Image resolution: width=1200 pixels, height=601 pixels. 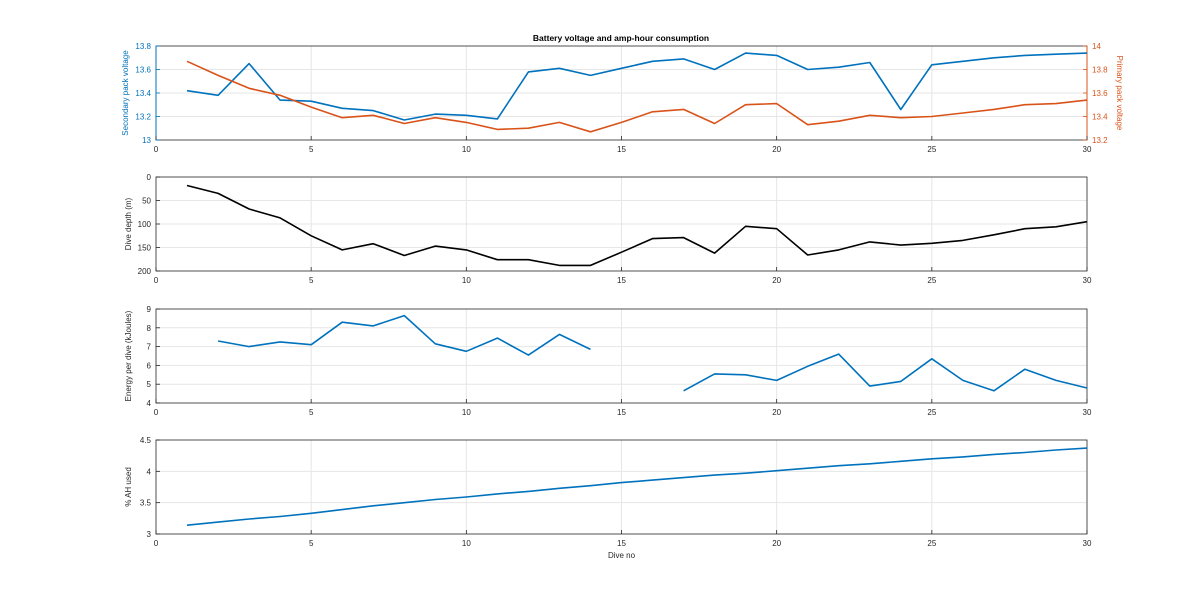 I want to click on y2-tick-label: 13.6, so click(x=1100, y=93).